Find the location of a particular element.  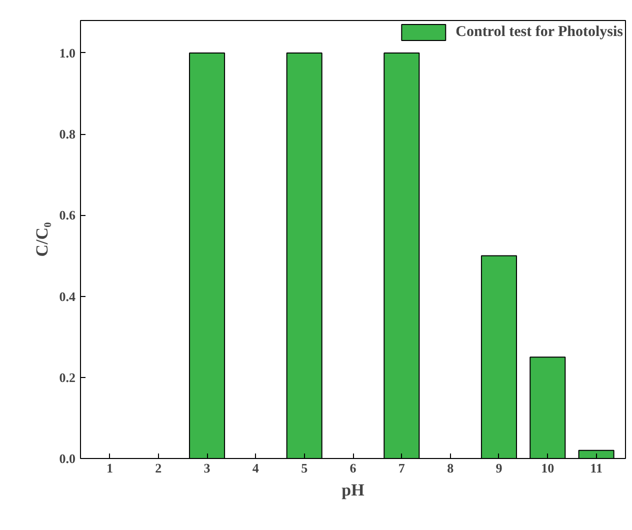

x-tick-label: 2 is located at coordinates (158, 468).